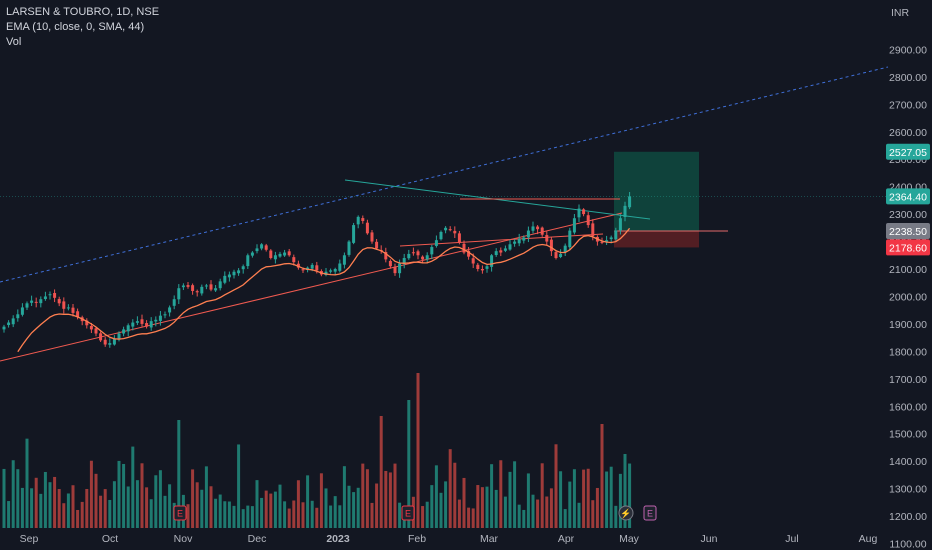 This screenshot has height=550, width=932. I want to click on dividend-marker: ⚡, so click(626, 513).